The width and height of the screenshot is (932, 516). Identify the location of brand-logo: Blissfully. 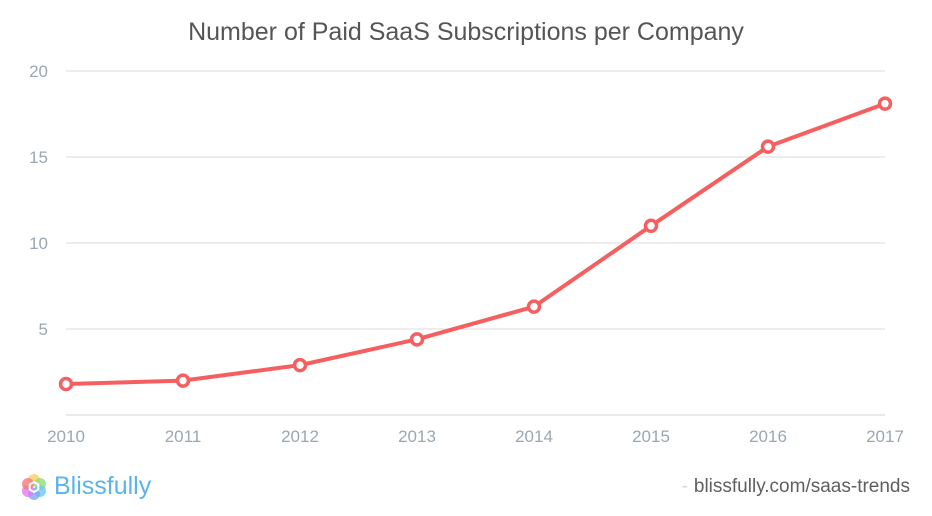
(85, 486).